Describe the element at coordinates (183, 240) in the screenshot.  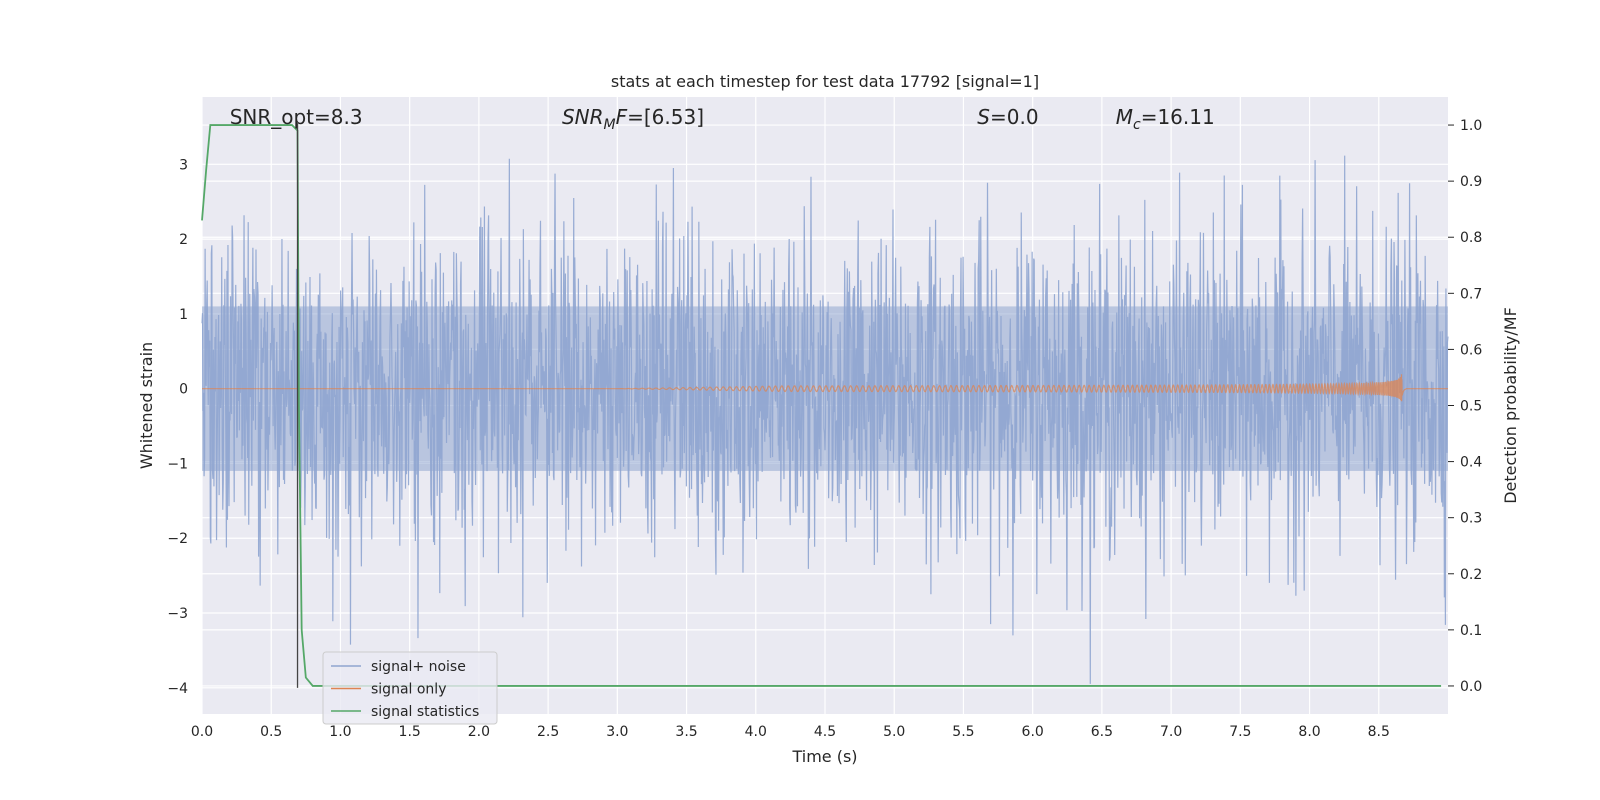
I see `y-tick-label: 2` at that location.